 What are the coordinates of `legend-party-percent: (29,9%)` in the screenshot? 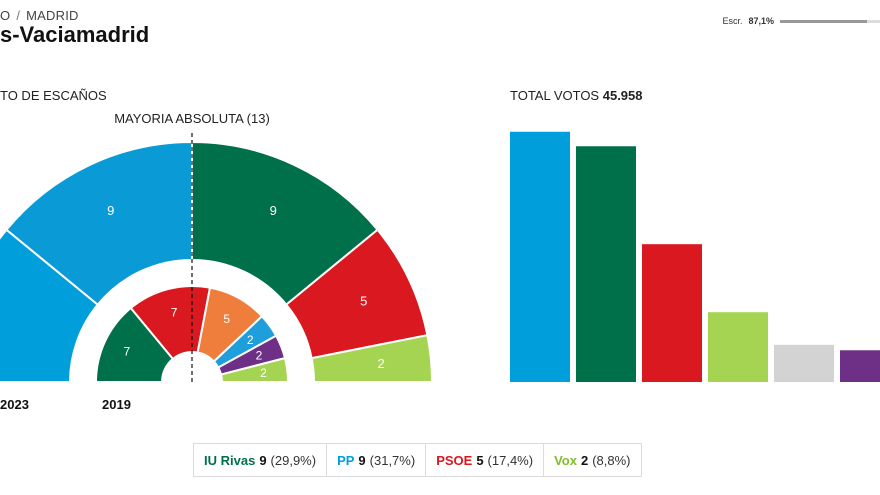 It's located at (293, 460).